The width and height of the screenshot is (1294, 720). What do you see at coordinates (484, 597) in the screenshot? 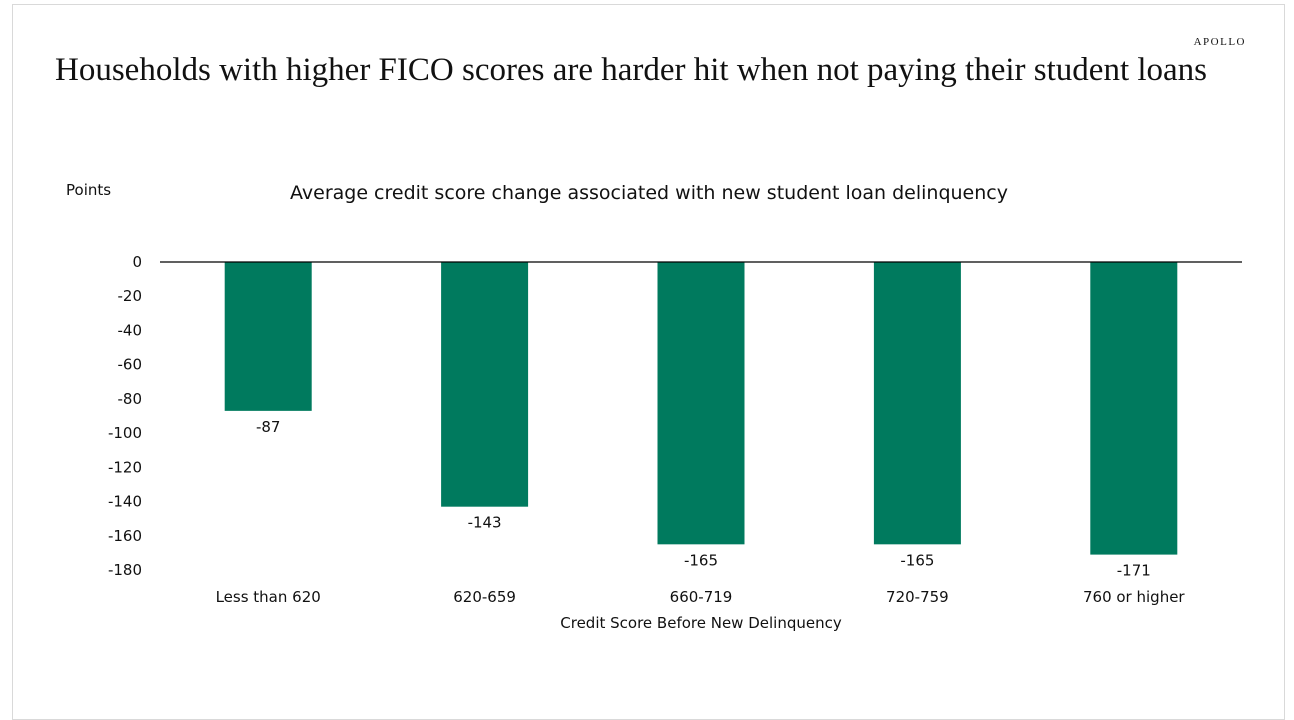
I see `x-tick-label: 620-659` at bounding box center [484, 597].